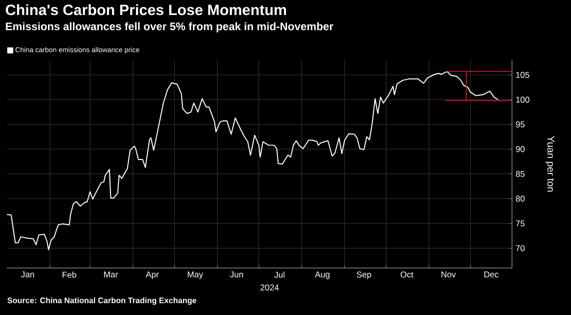 This screenshot has height=315, width=571. What do you see at coordinates (322, 276) in the screenshot?
I see `x-tick-label: Aug` at bounding box center [322, 276].